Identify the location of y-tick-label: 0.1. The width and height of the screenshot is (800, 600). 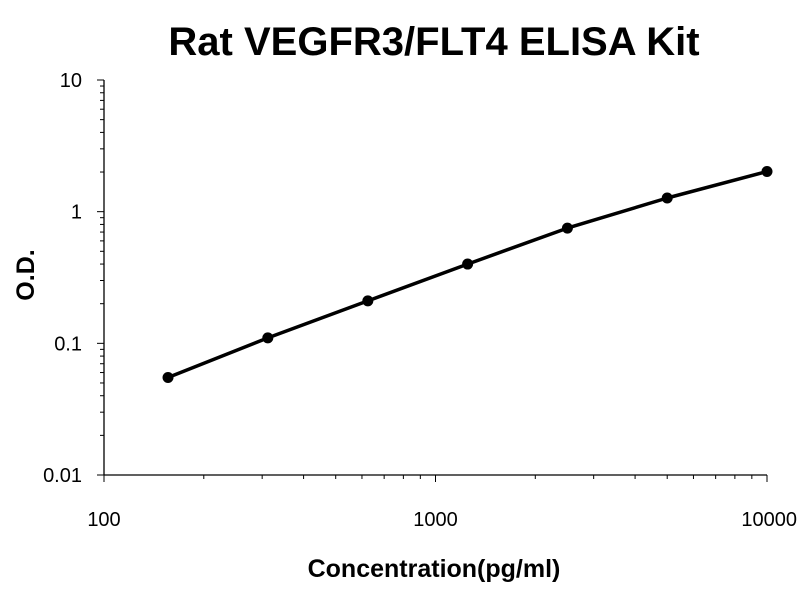
(68, 344).